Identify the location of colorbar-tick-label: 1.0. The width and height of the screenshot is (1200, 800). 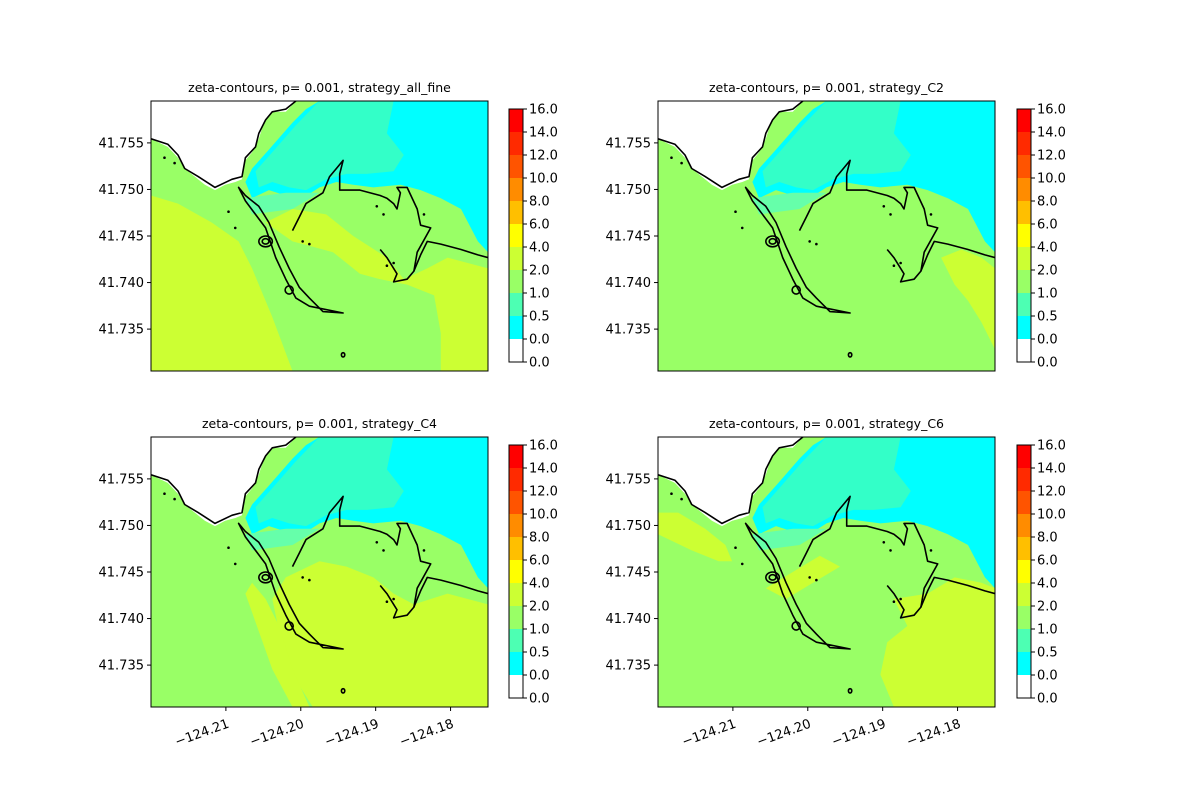
(539, 294).